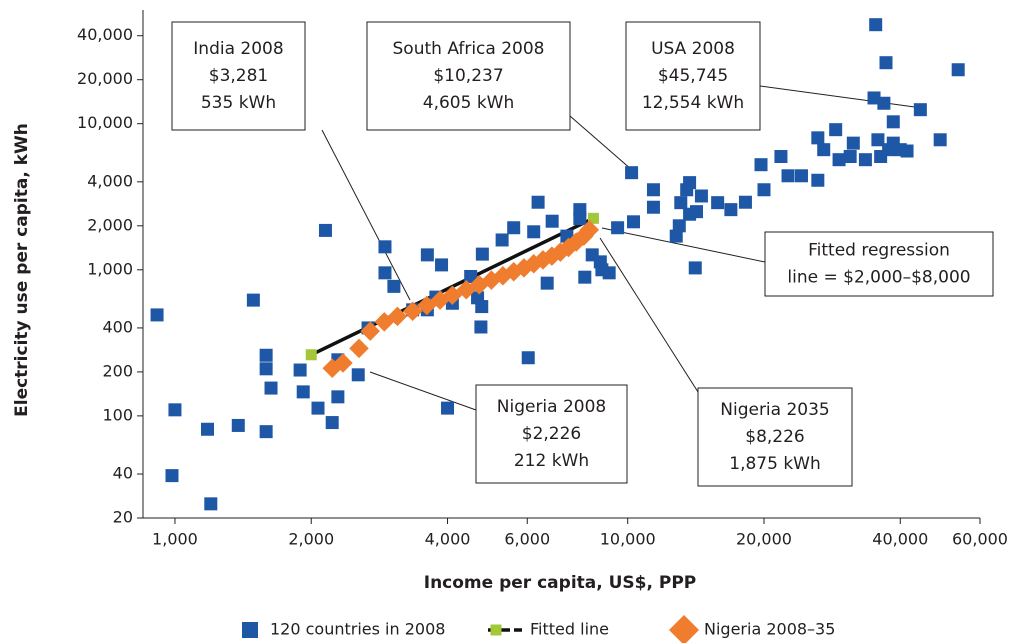 The image size is (1016, 643). Describe the element at coordinates (552, 407) in the screenshot. I see `annotation-text: Nigeria 2008` at that location.